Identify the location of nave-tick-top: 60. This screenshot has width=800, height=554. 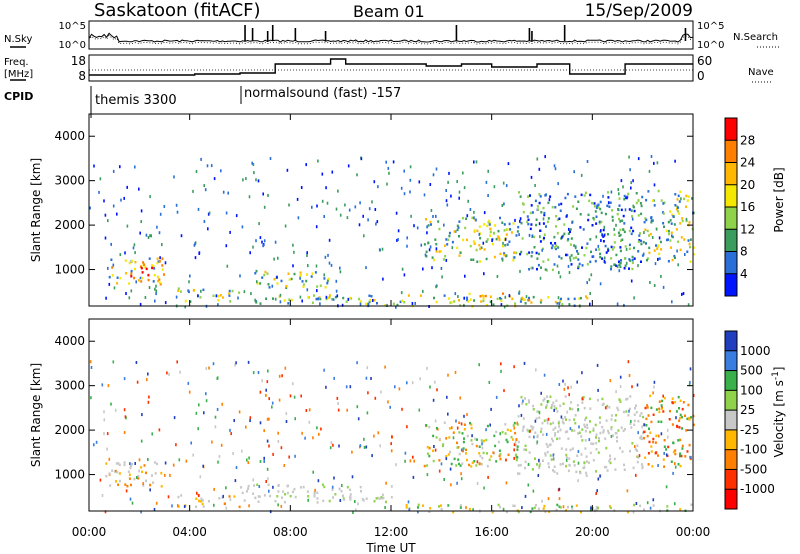
(704, 61).